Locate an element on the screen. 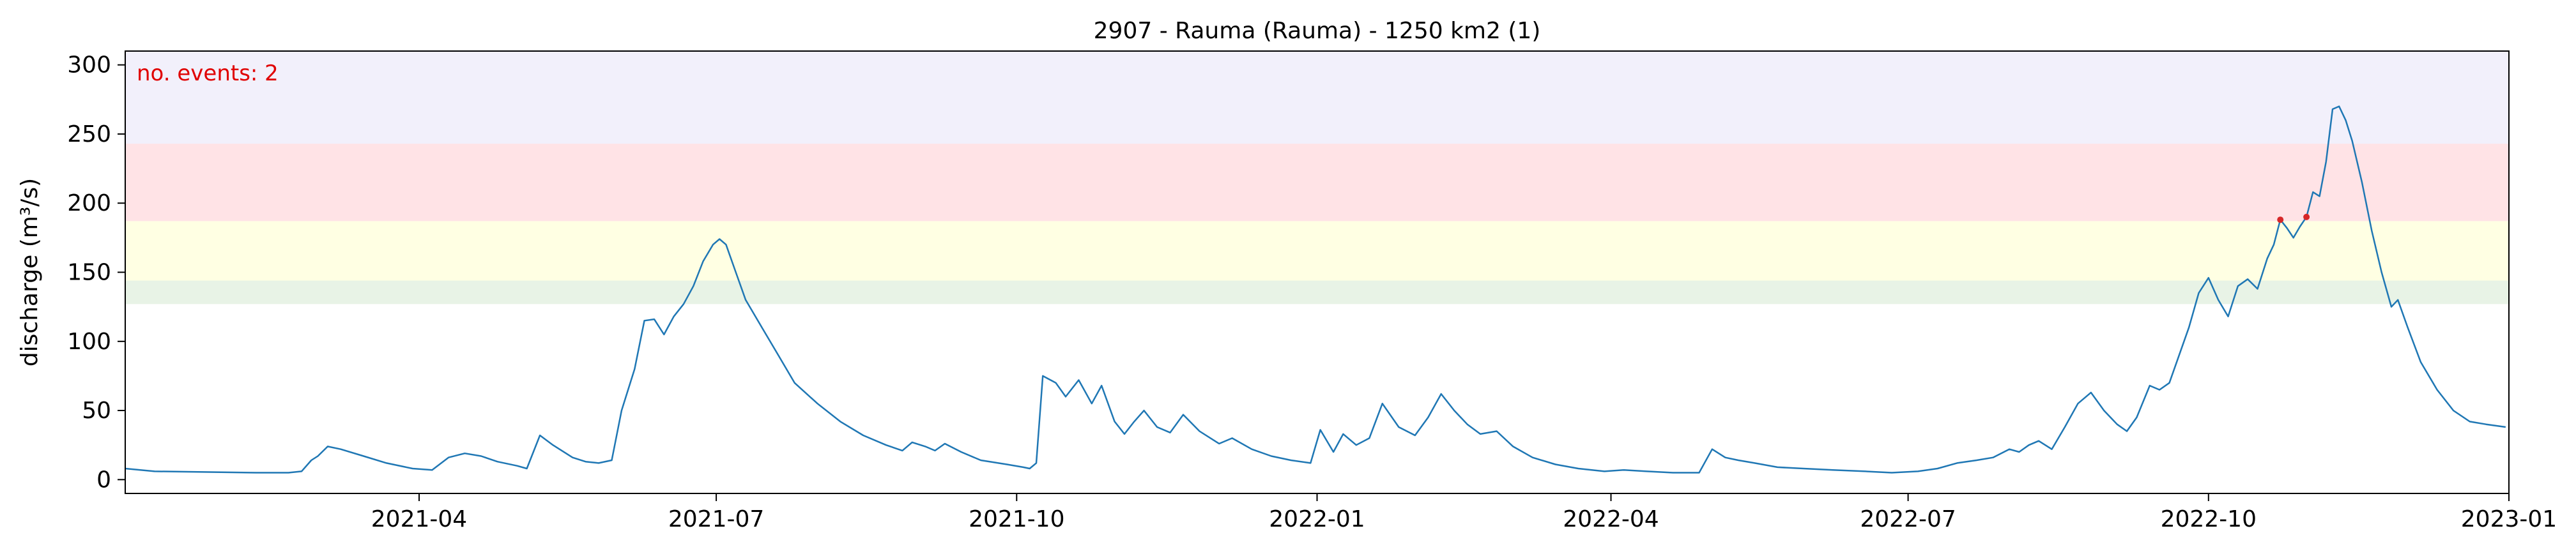  y-axis-title: discharge (m³/s) is located at coordinates (30, 272).